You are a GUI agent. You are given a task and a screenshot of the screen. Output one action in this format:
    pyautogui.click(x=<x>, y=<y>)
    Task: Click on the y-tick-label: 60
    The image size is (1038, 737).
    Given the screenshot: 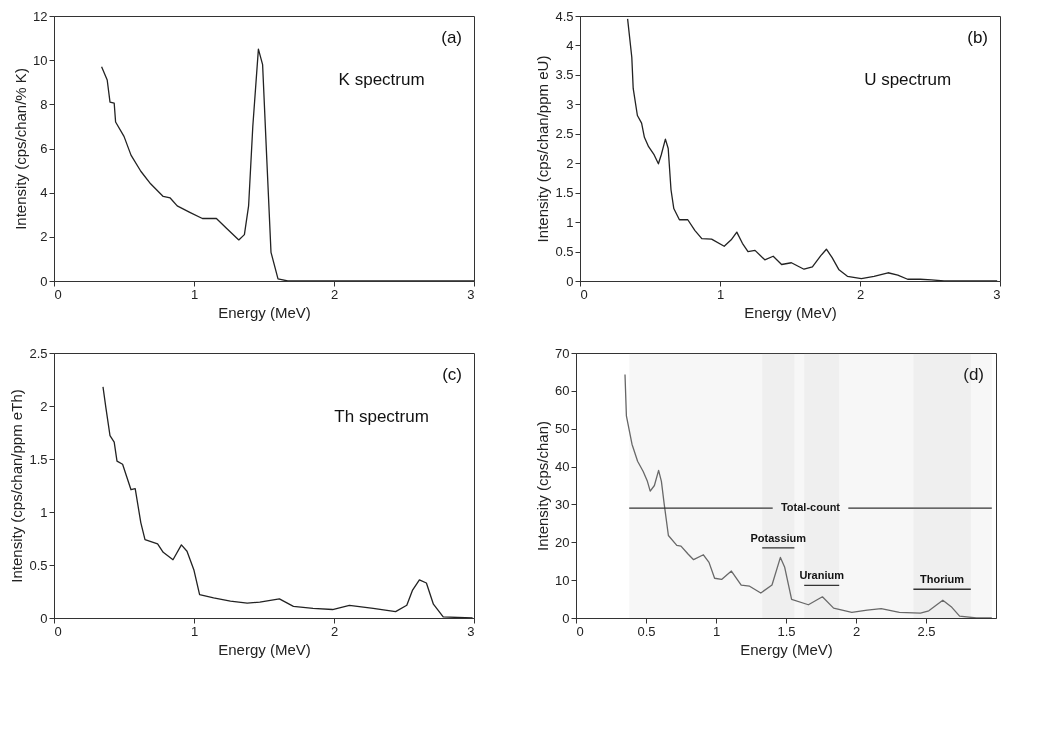 What is the action you would take?
    pyautogui.click(x=562, y=391)
    